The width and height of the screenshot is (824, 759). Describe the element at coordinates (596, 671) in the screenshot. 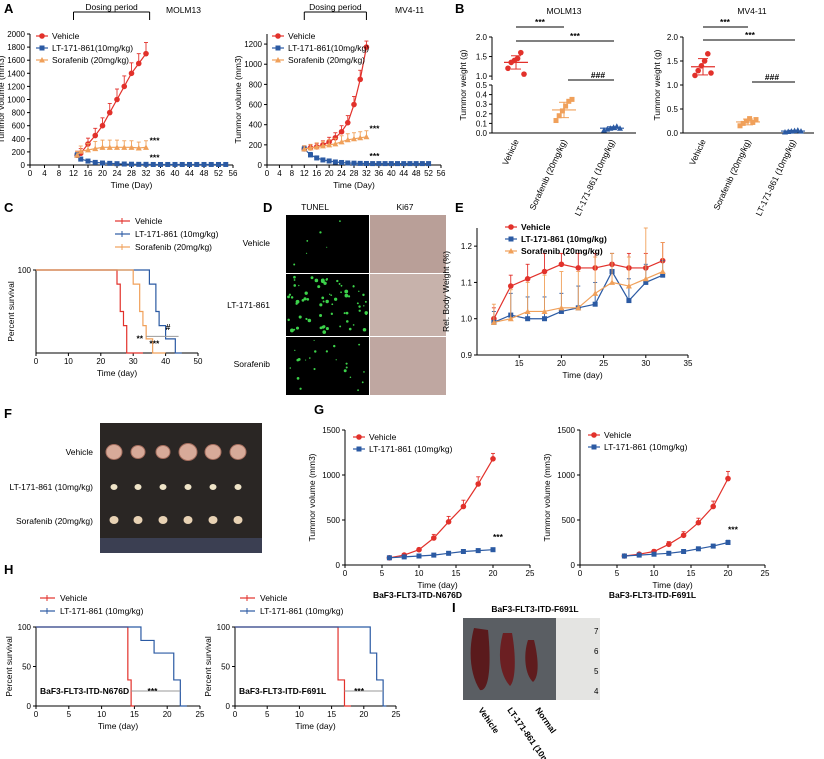

I see `i-ruler-label-2: 5` at that location.